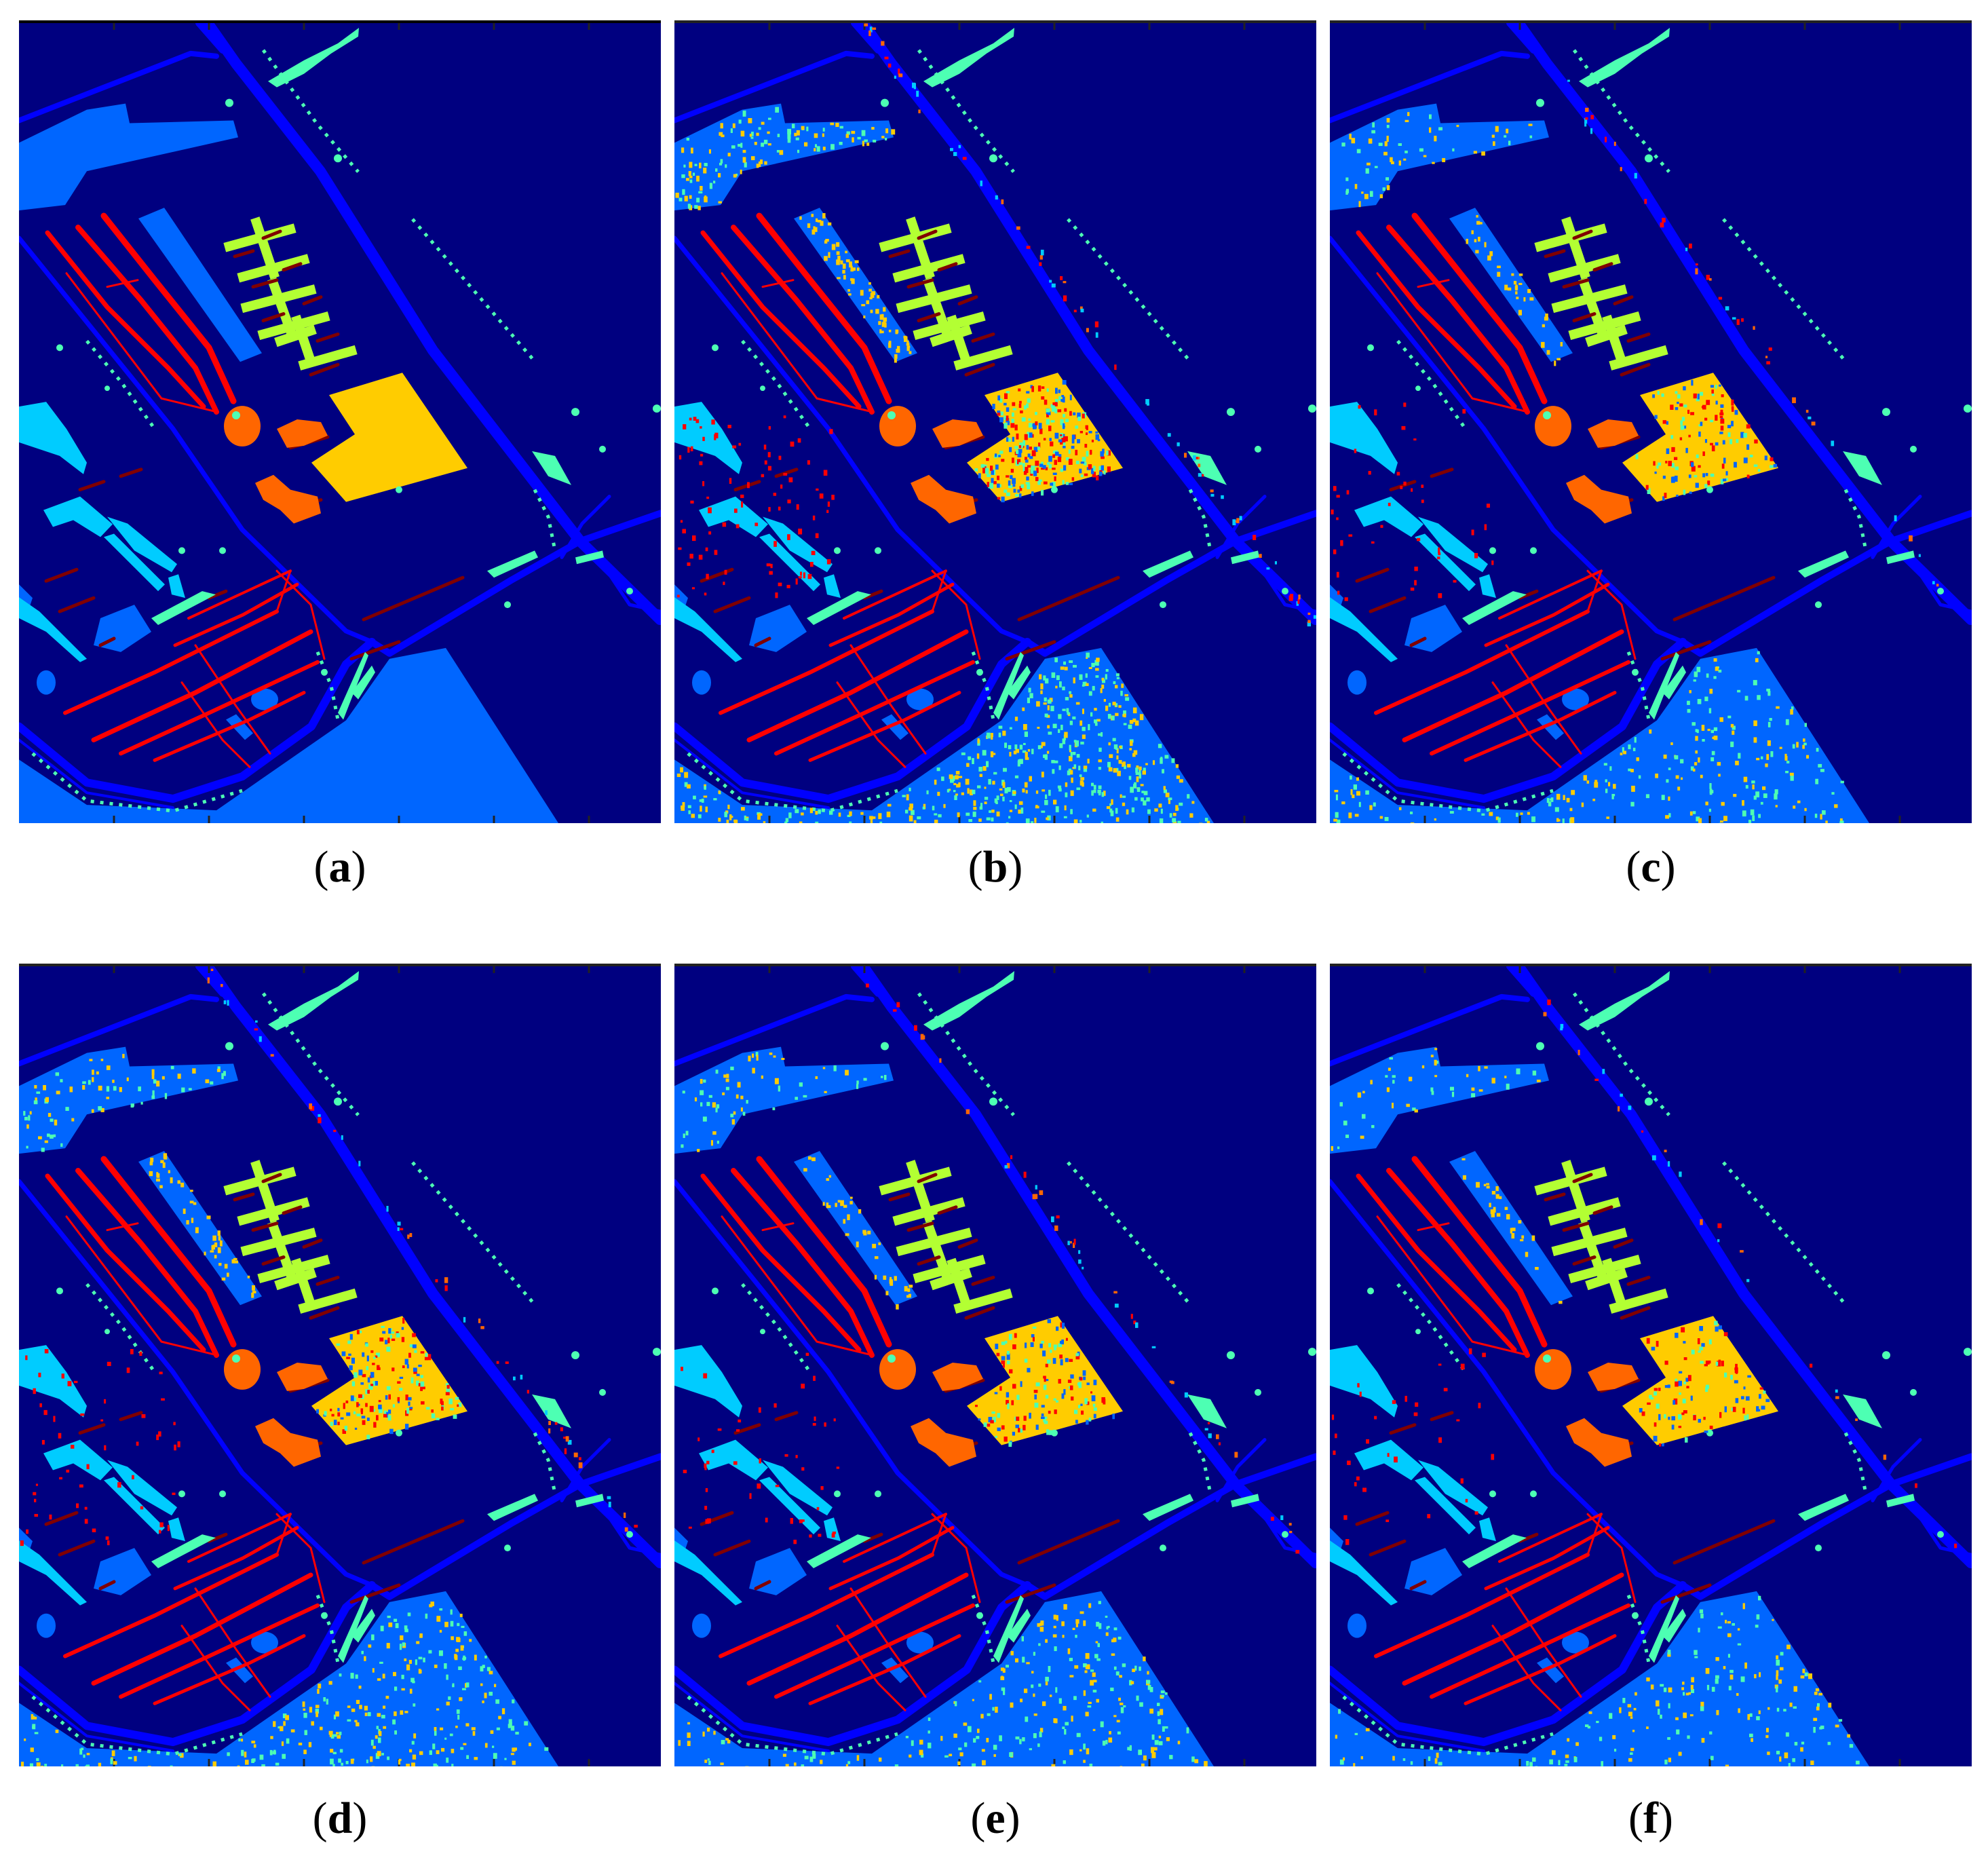  I want to click on caption-letter: c, so click(1651, 867).